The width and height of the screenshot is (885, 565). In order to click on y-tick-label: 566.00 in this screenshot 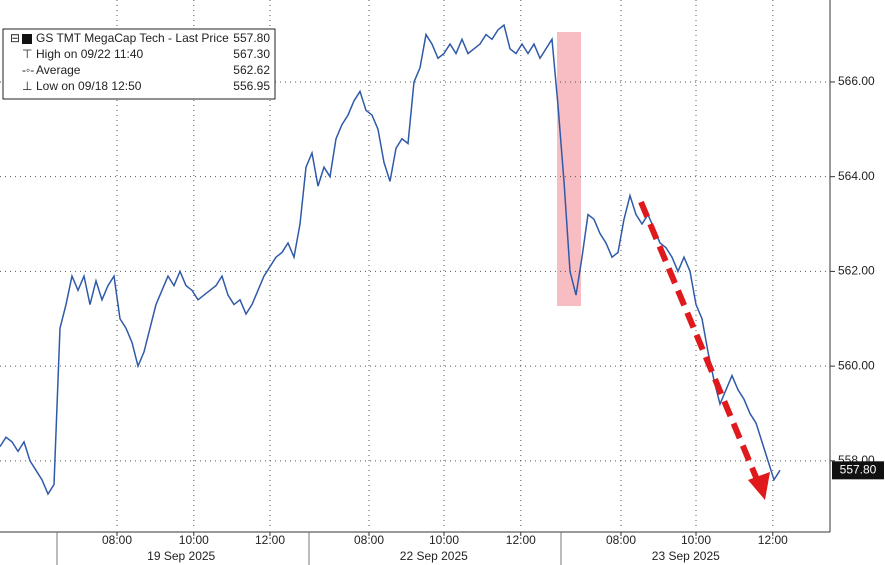, I will do `click(856, 81)`.